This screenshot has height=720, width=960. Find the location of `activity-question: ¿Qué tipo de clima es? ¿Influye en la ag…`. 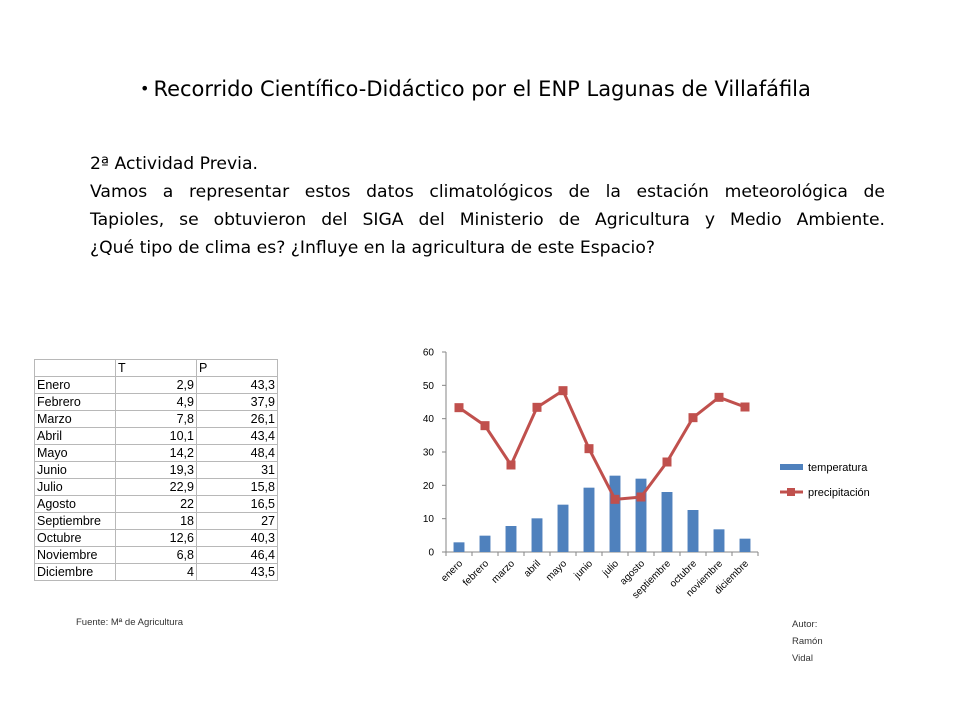

activity-question: ¿Qué tipo de clima es? ¿Influye en la ag… is located at coordinates (372, 248).